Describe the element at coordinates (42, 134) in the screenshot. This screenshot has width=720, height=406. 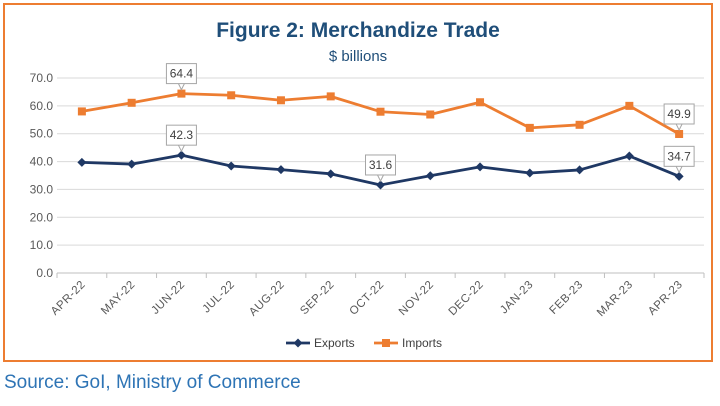
I see `y-tick-label: 50.0` at that location.